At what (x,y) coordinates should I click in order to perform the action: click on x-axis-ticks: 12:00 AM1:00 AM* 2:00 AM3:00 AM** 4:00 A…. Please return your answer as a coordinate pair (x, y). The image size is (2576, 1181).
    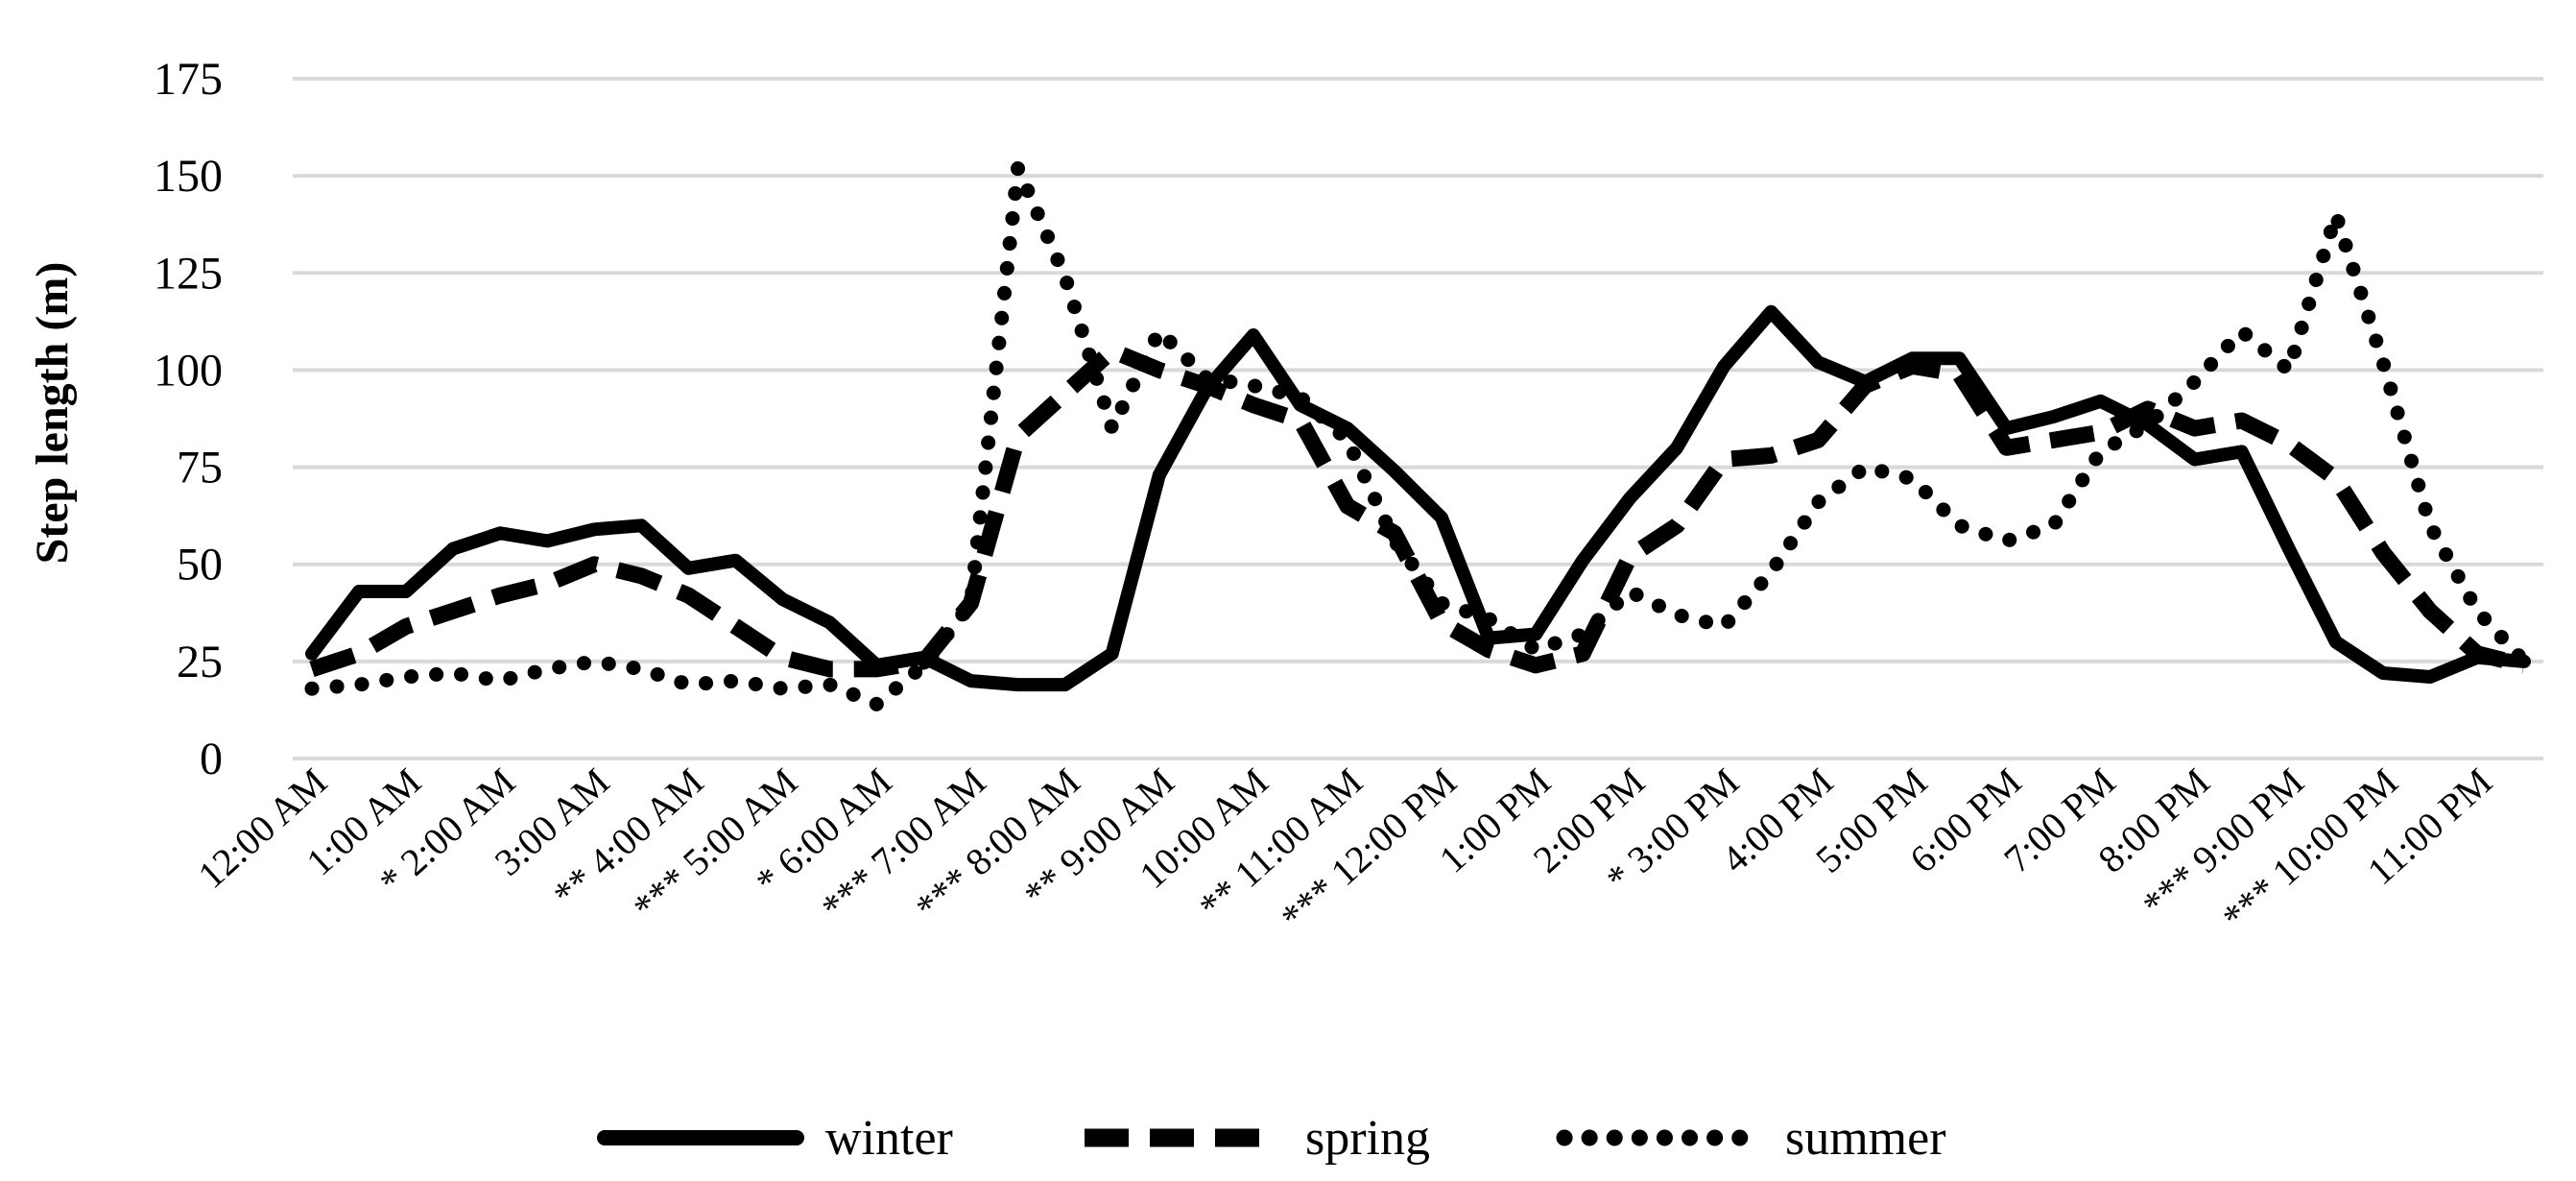
    Looking at the image, I should click on (1345, 849).